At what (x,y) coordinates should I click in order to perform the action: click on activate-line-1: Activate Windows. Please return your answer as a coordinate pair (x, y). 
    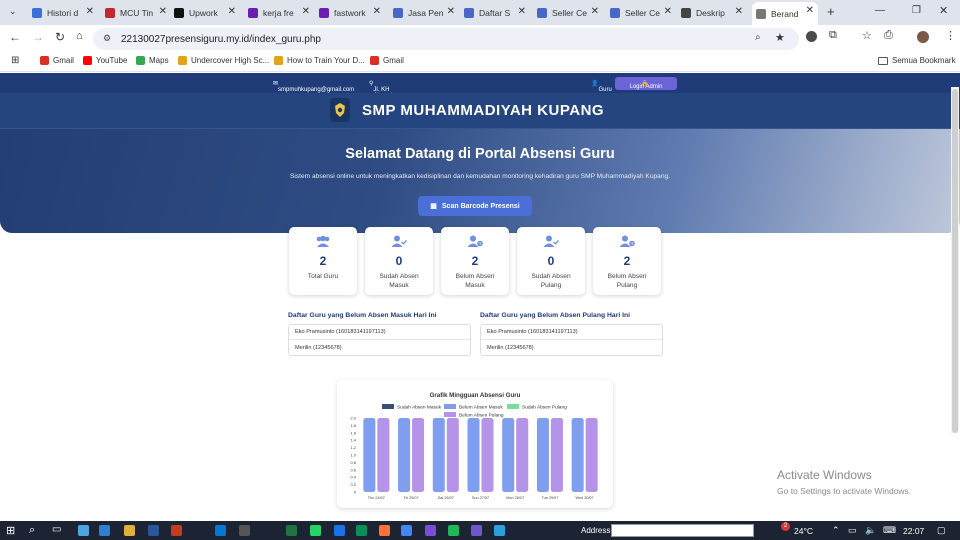
    Looking at the image, I should click on (824, 475).